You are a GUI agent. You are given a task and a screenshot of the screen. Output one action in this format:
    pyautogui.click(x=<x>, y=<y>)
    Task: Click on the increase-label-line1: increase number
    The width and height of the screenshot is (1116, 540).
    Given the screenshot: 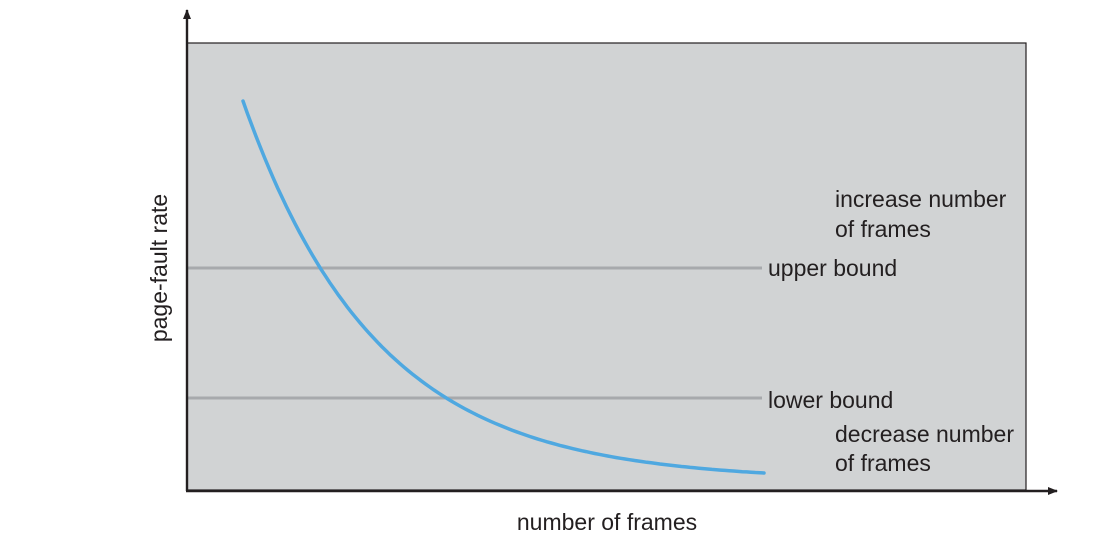 What is the action you would take?
    pyautogui.click(x=921, y=199)
    